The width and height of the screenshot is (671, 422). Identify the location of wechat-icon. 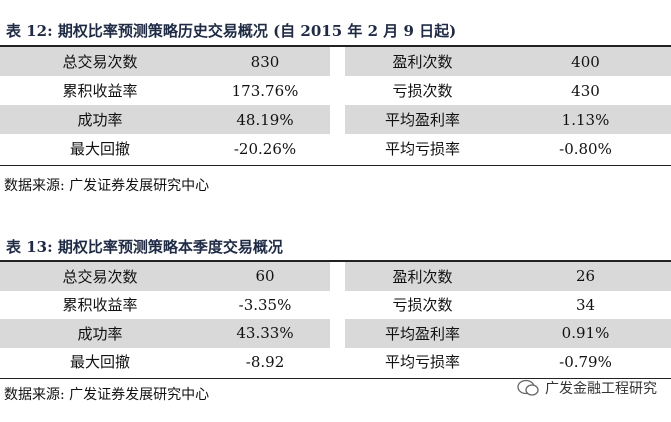
(528, 387).